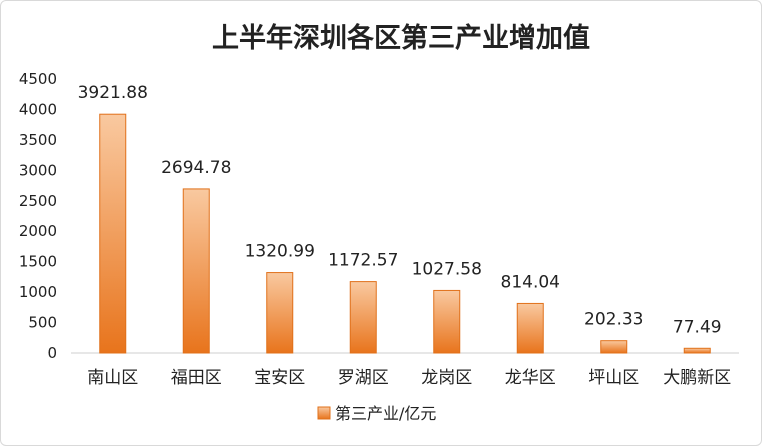 The width and height of the screenshot is (762, 446). What do you see at coordinates (697, 327) in the screenshot?
I see `data-label: 77.49` at bounding box center [697, 327].